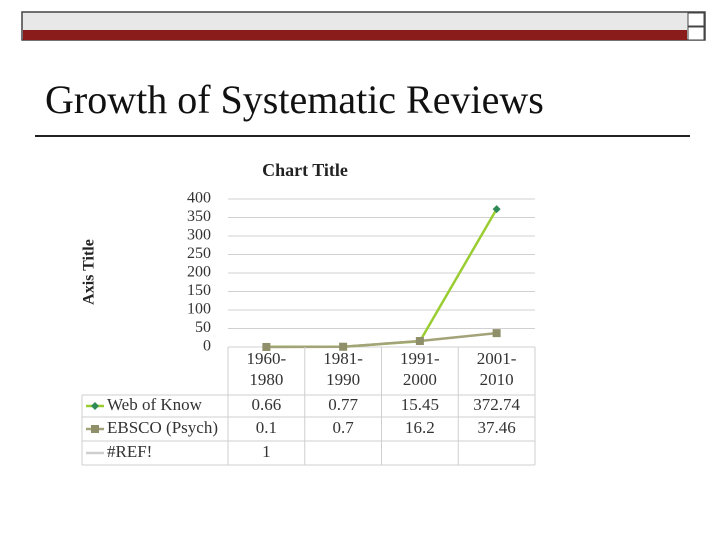  What do you see at coordinates (343, 404) in the screenshot?
I see `table-value: 0.77` at bounding box center [343, 404].